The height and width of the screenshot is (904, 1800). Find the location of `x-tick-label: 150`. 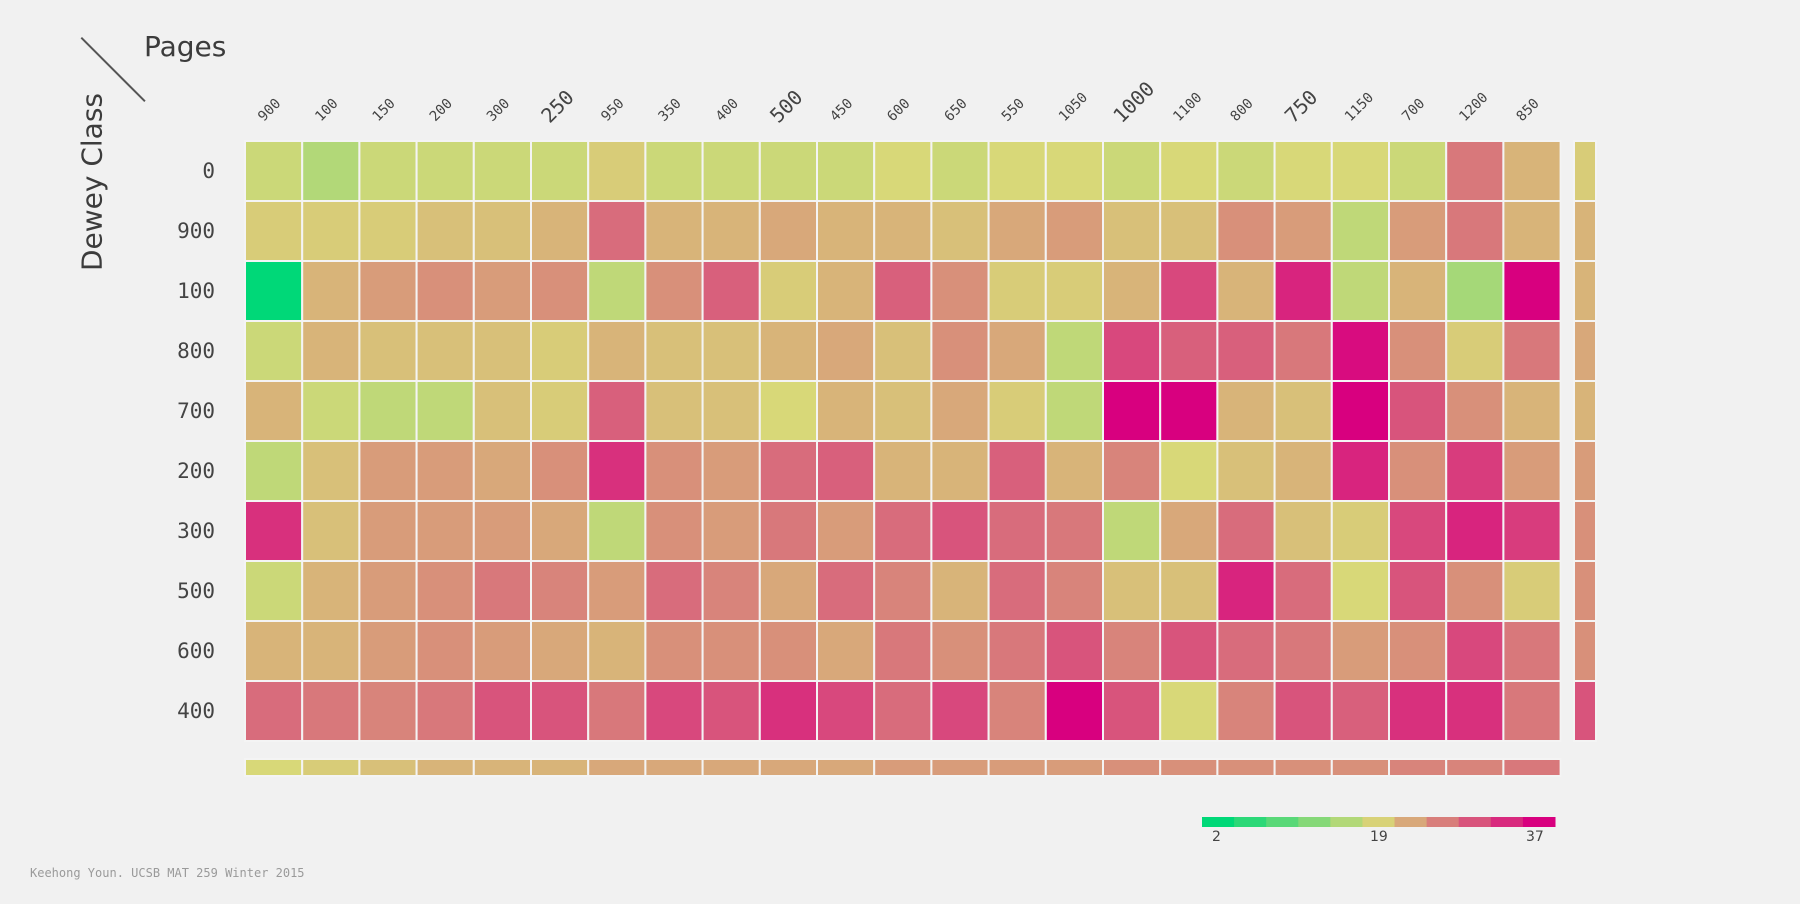

x-tick-label: 150 is located at coordinates (384, 110).